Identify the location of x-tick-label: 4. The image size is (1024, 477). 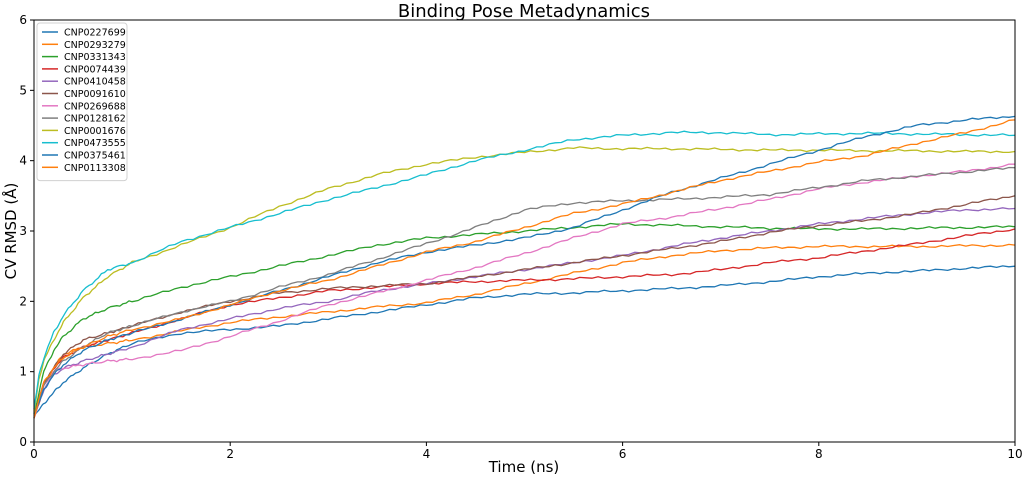
(427, 454).